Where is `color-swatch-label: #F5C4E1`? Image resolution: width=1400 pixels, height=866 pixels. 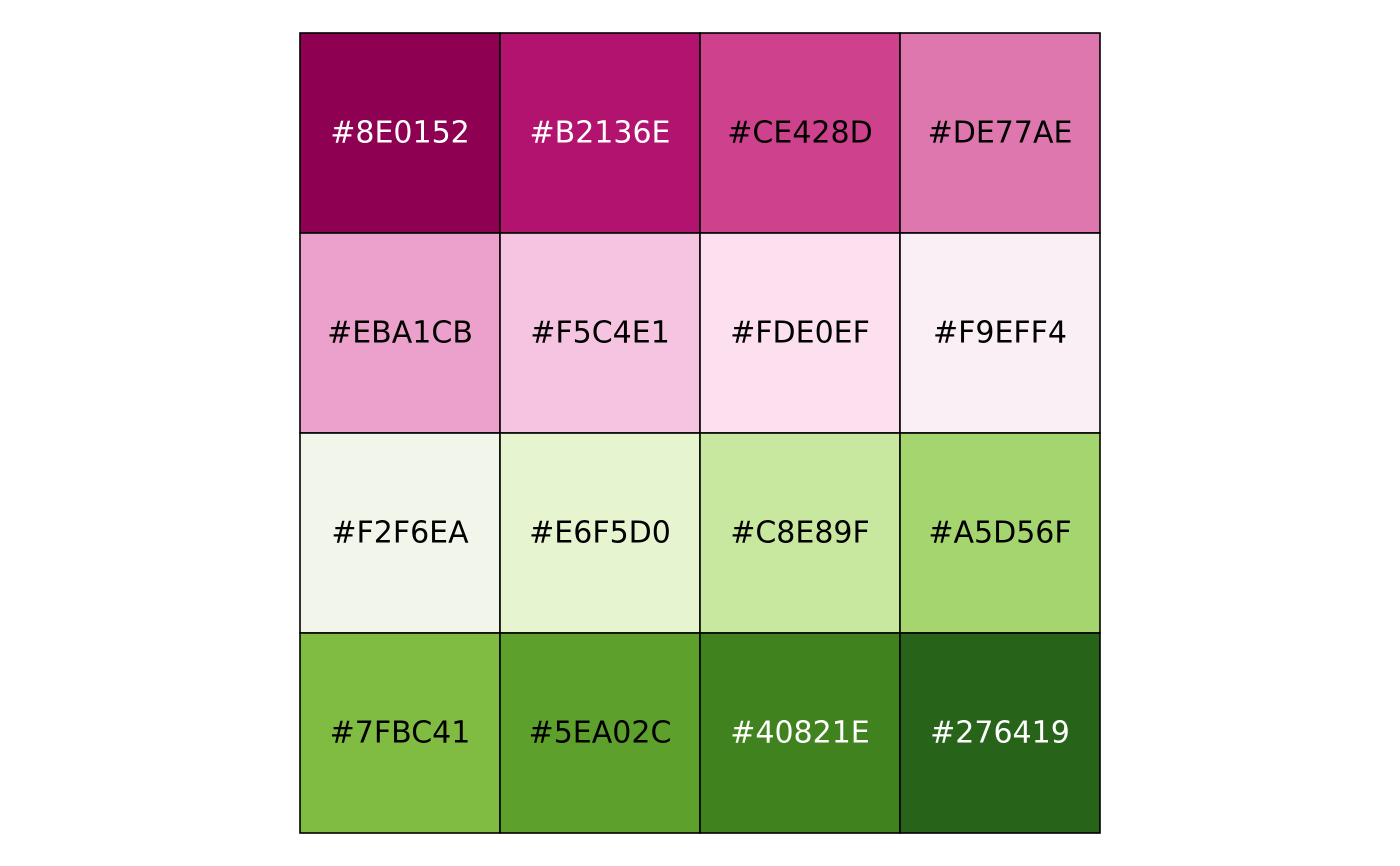
color-swatch-label: #F5C4E1 is located at coordinates (600, 333).